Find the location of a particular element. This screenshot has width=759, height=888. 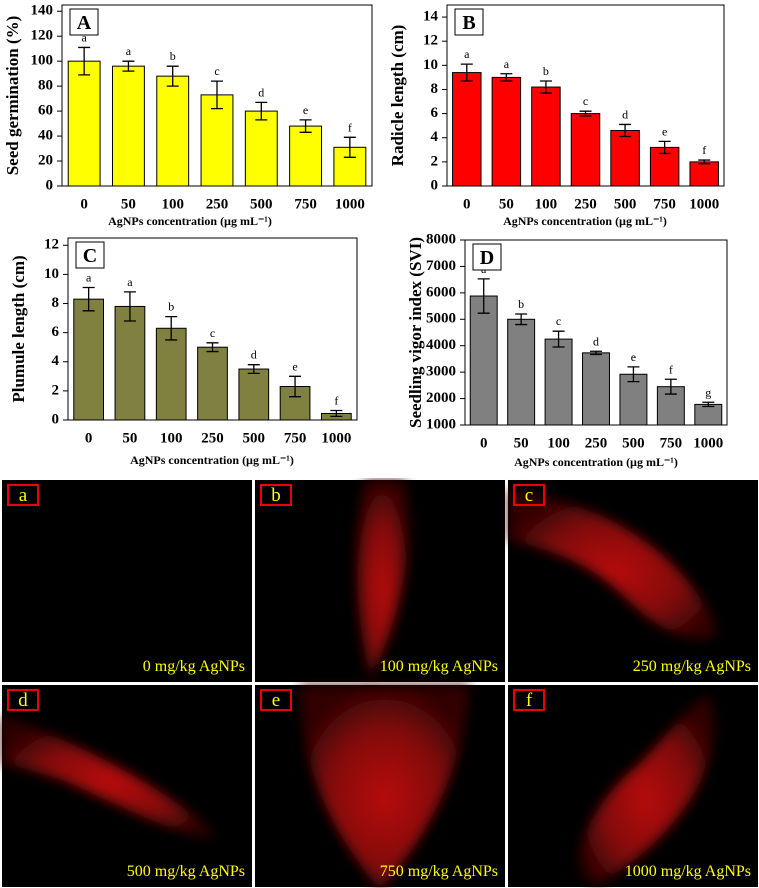

y-tick-label: 12 is located at coordinates (51, 245).